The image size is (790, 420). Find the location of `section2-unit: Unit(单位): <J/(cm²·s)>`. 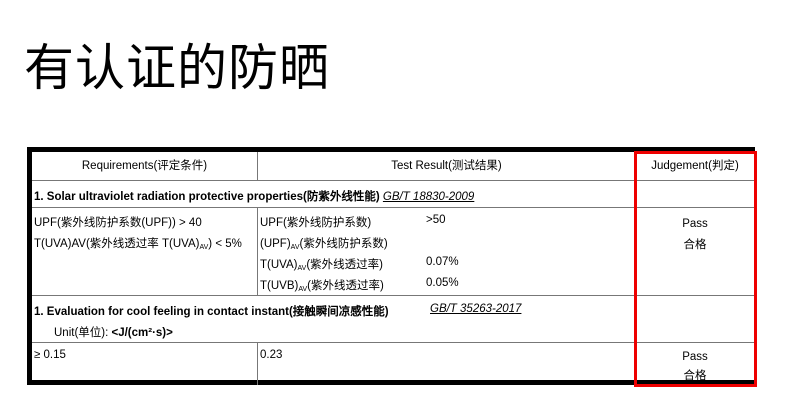

section2-unit: Unit(单位): <J/(cm²·s)> is located at coordinates (113, 332).